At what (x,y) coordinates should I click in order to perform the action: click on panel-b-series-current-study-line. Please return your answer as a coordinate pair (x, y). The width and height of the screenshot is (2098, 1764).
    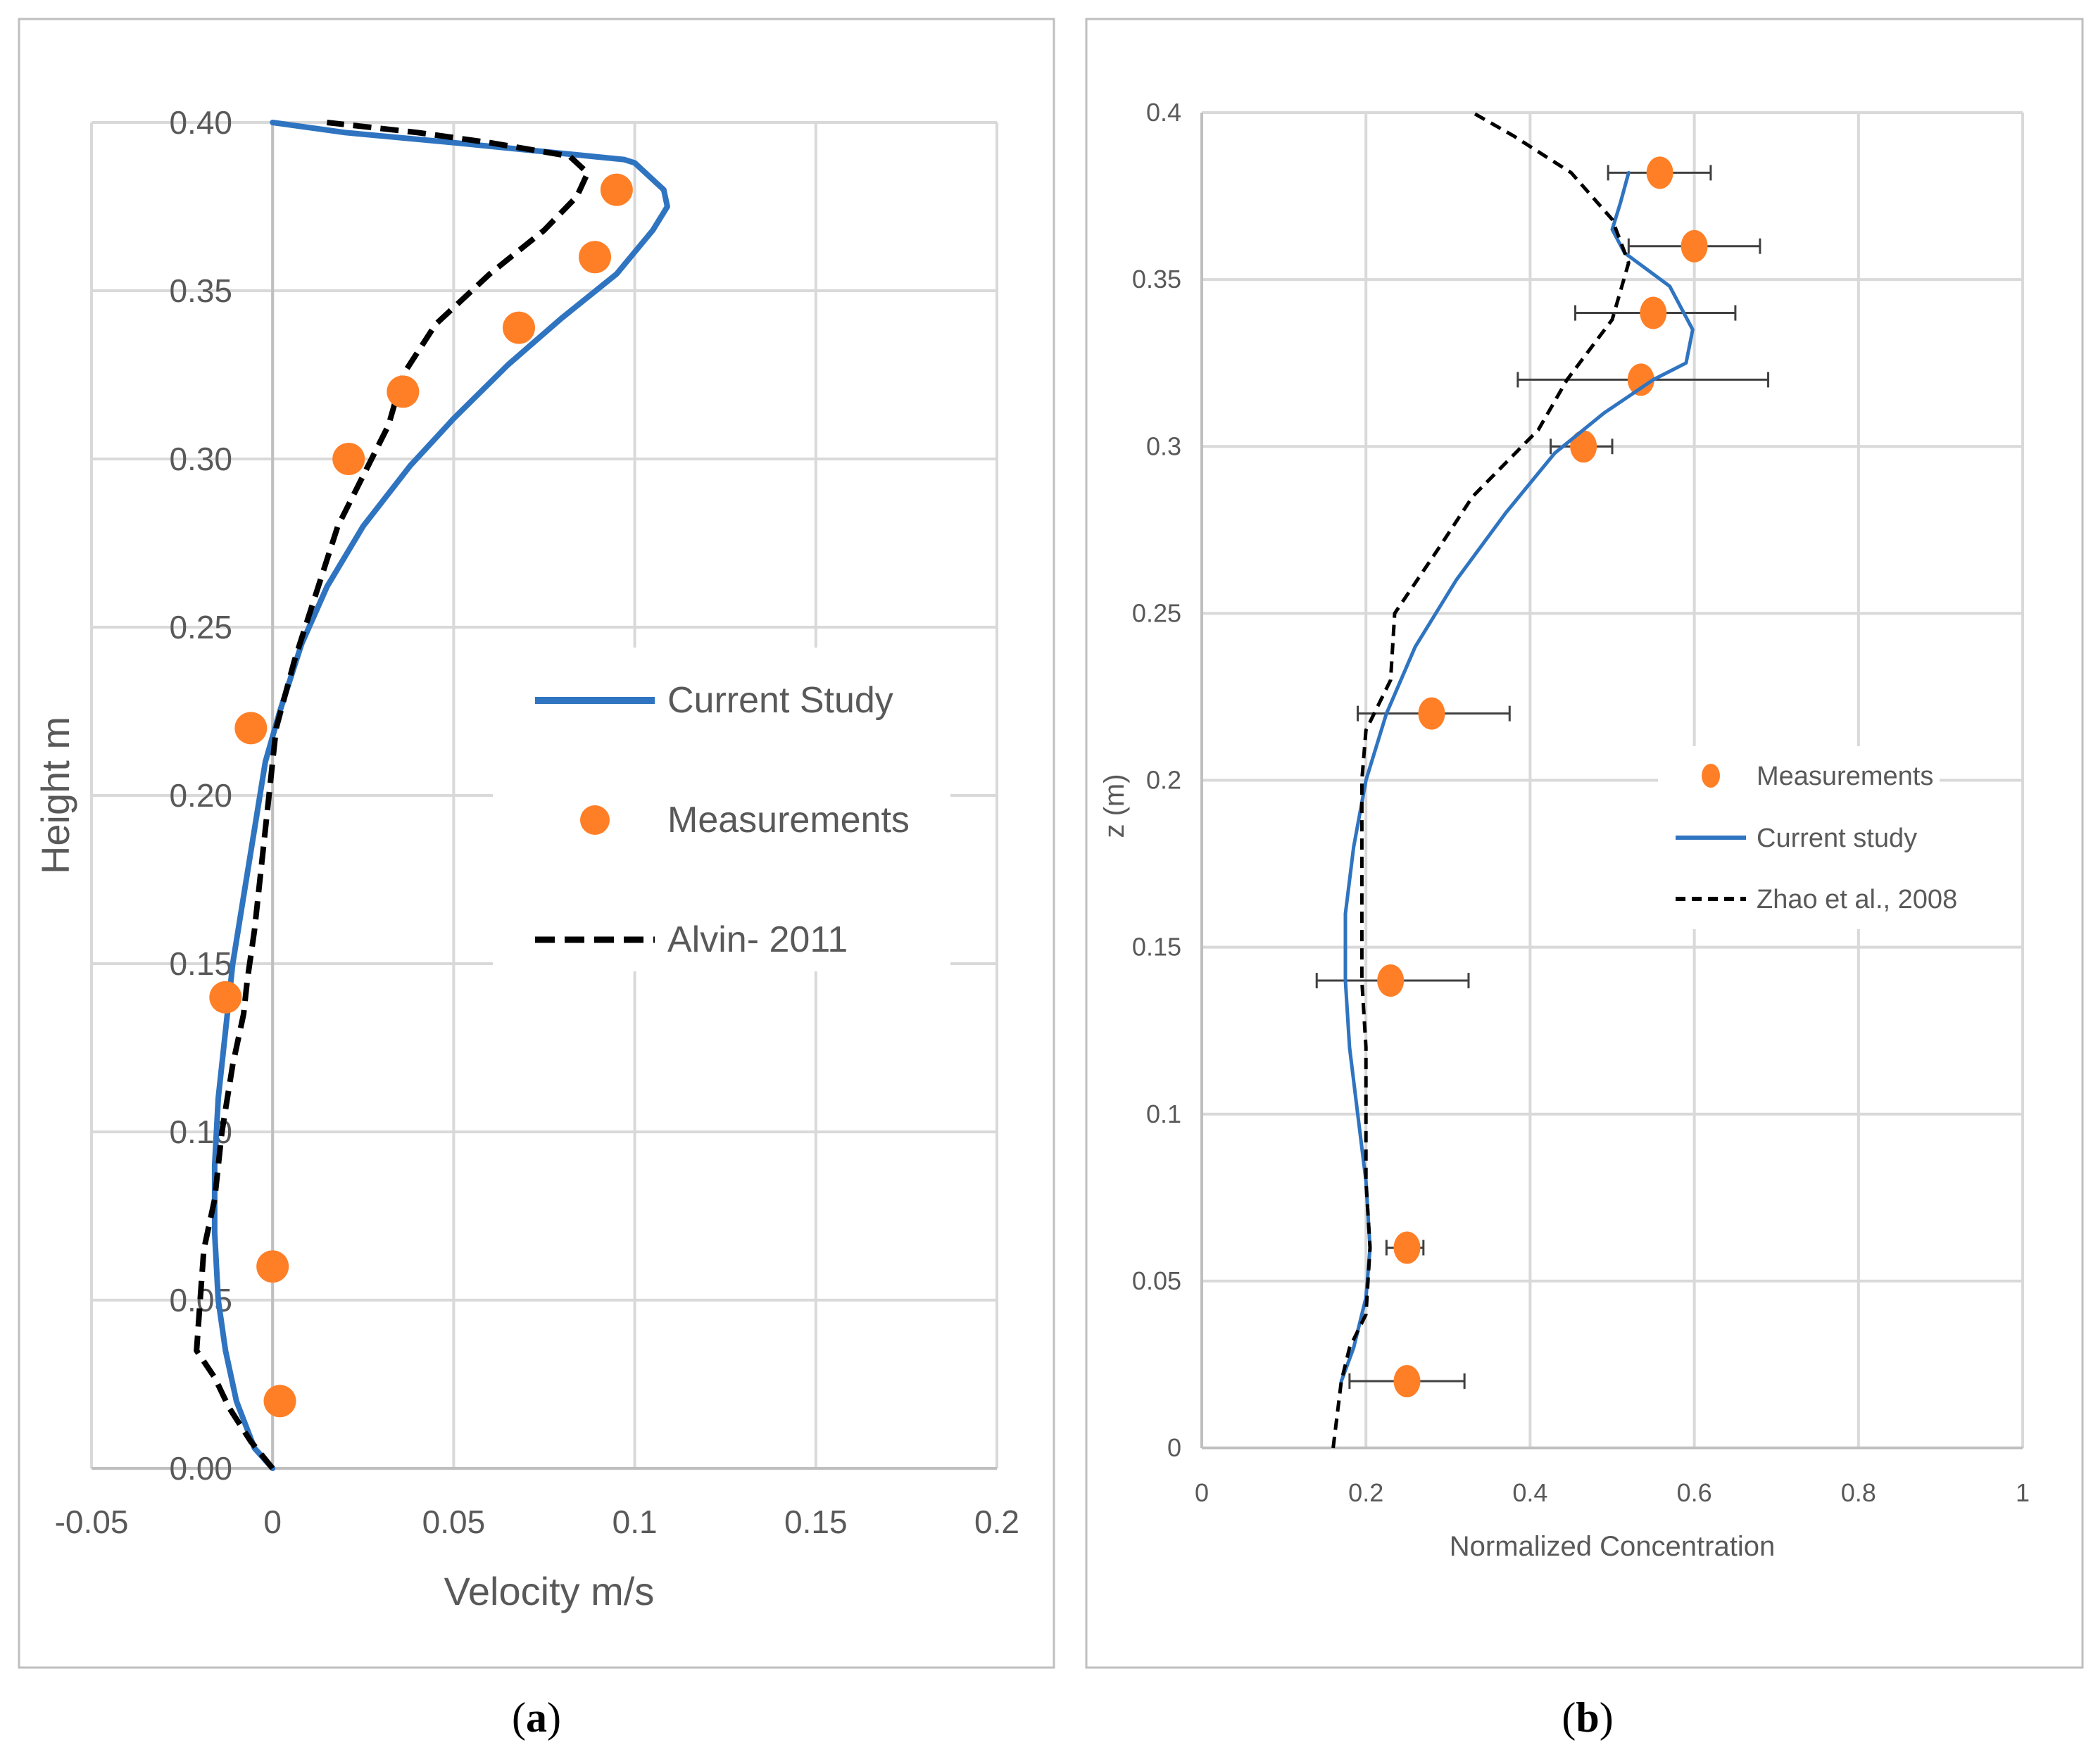
    Looking at the image, I should click on (1517, 777).